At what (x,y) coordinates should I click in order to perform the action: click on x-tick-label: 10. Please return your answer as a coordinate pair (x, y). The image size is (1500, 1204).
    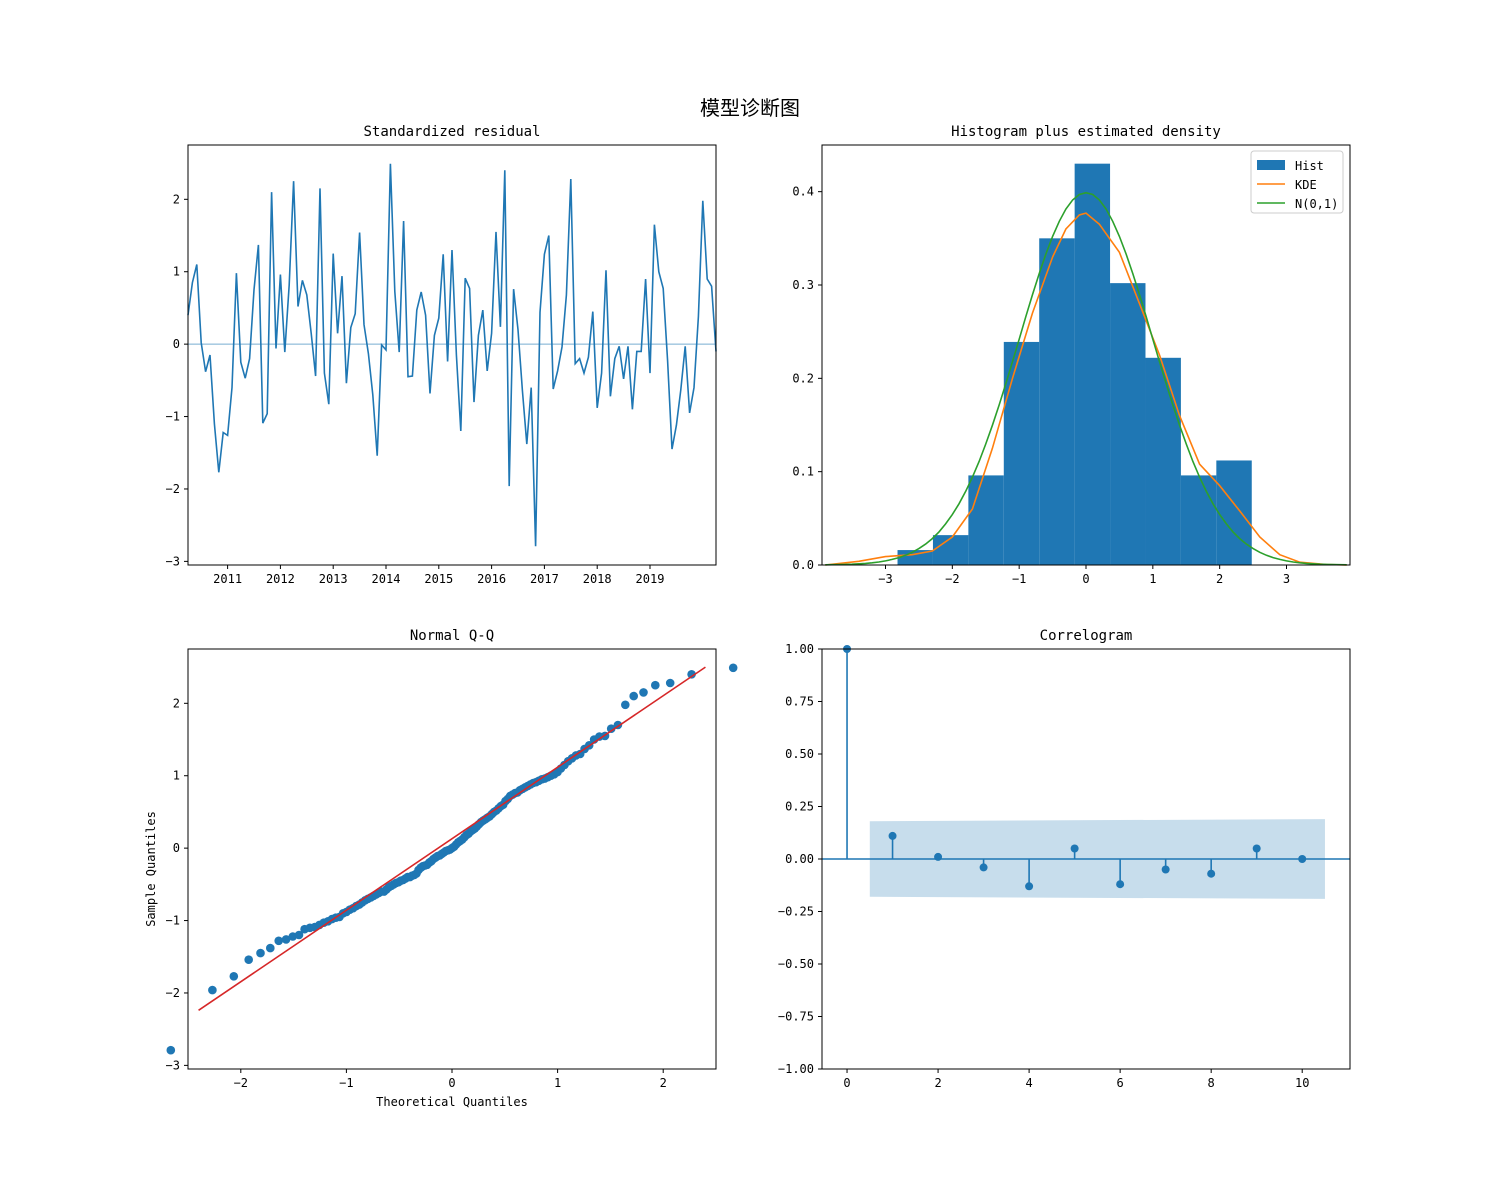
    Looking at the image, I should click on (1302, 1083).